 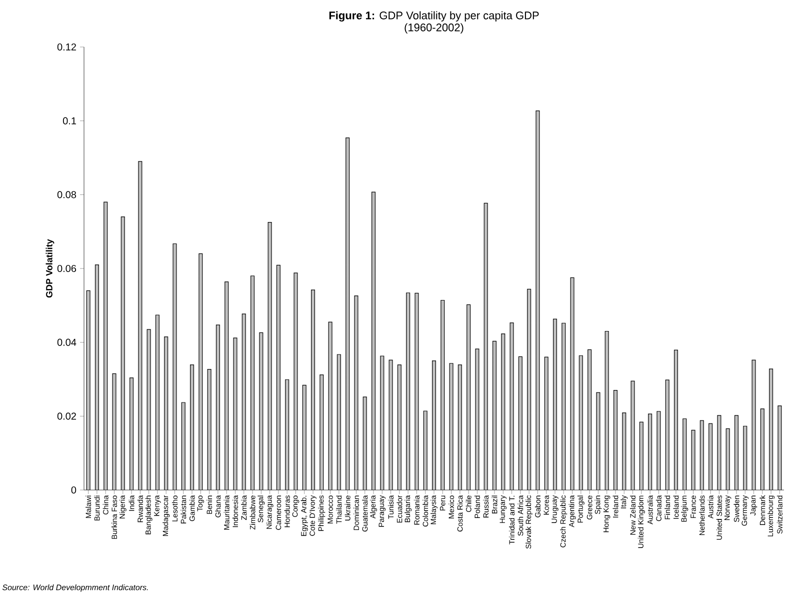 What do you see at coordinates (66, 47) in the screenshot?
I see `y-tick-label: 0.12` at bounding box center [66, 47].